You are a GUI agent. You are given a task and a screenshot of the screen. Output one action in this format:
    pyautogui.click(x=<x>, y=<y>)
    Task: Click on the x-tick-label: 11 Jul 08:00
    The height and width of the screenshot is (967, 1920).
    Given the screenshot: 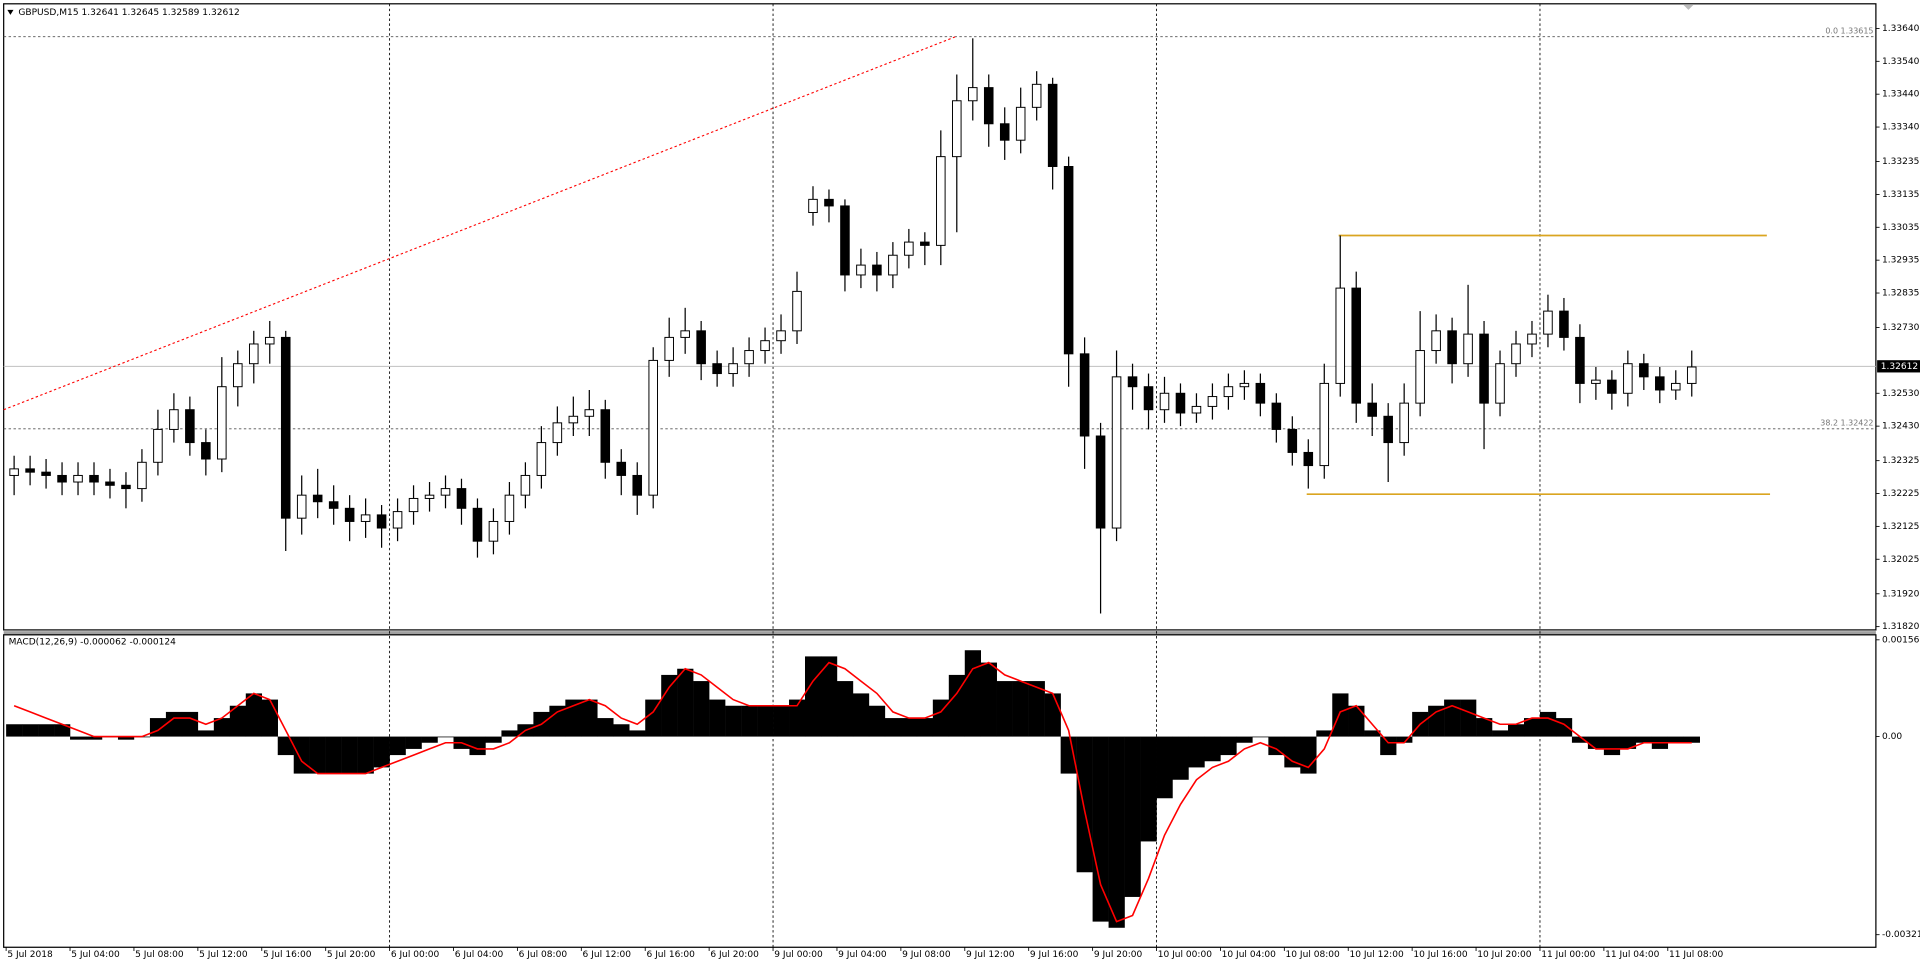 What is the action you would take?
    pyautogui.click(x=1696, y=955)
    